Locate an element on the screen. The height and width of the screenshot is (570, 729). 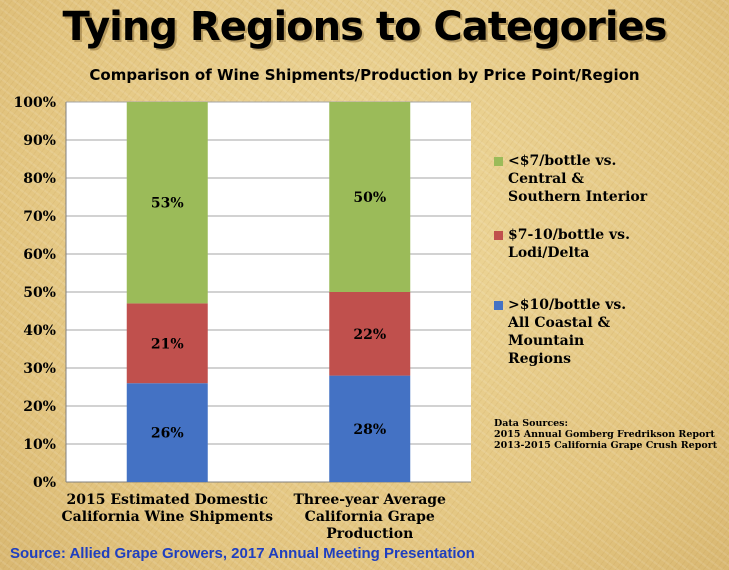
data-label: 28% is located at coordinates (369, 430).